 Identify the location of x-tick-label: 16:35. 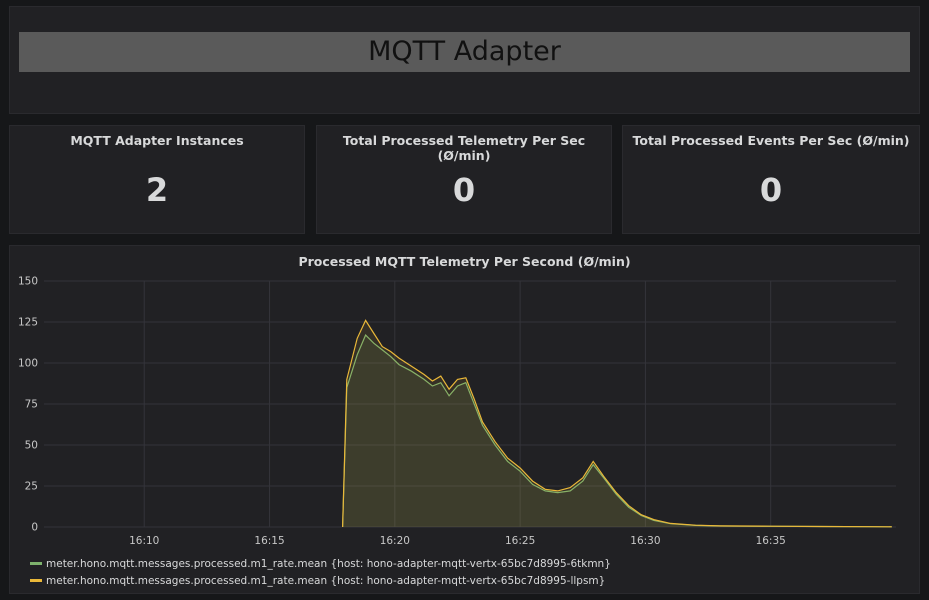
(771, 540).